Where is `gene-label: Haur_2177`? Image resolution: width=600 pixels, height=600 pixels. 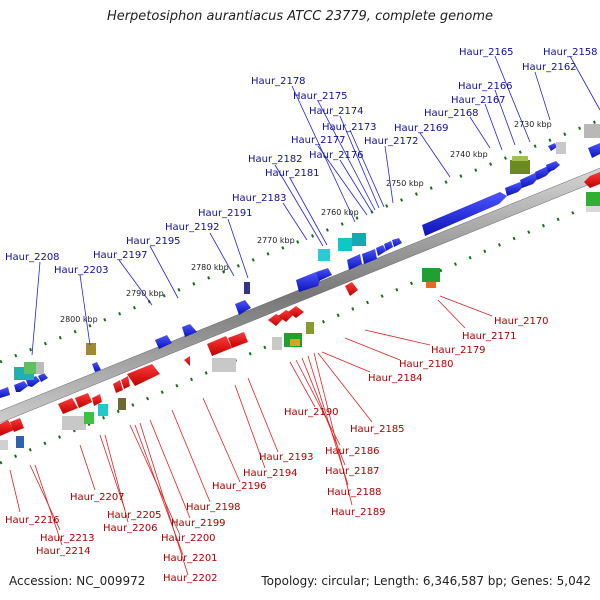
gene-label: Haur_2177 is located at coordinates (318, 140).